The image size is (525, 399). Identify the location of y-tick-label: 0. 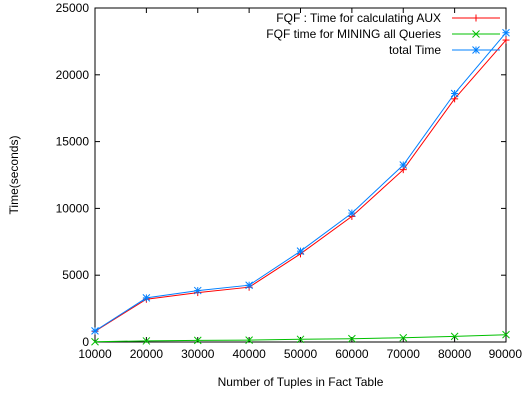
(85, 342).